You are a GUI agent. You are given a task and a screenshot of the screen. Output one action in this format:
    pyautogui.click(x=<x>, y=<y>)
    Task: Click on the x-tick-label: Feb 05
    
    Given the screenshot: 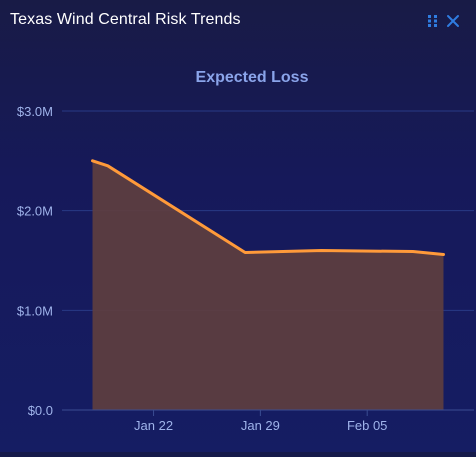 What is the action you would take?
    pyautogui.click(x=367, y=425)
    